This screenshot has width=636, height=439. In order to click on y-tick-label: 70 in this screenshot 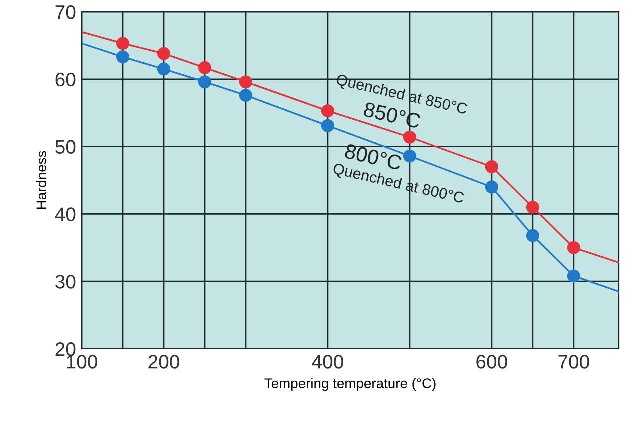, I will do `click(66, 12)`.